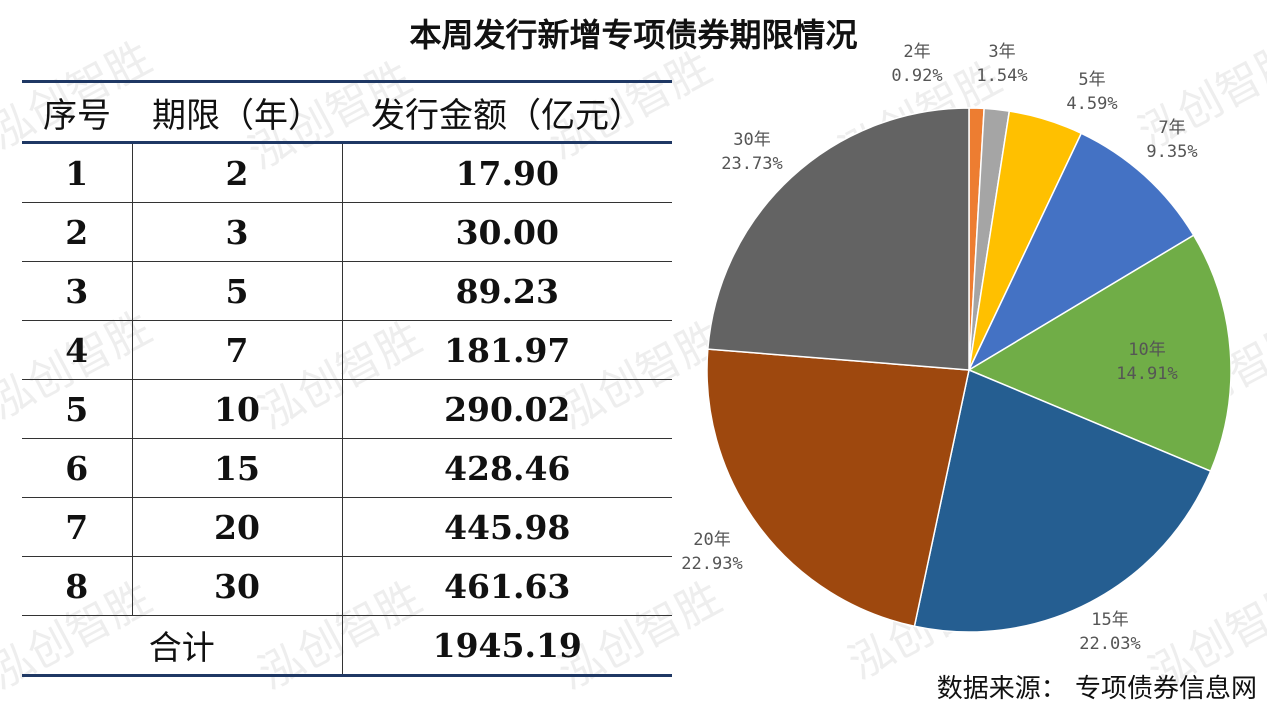 The width and height of the screenshot is (1267, 713). What do you see at coordinates (711, 564) in the screenshot?
I see `slice-percent-label: 22.93%` at bounding box center [711, 564].